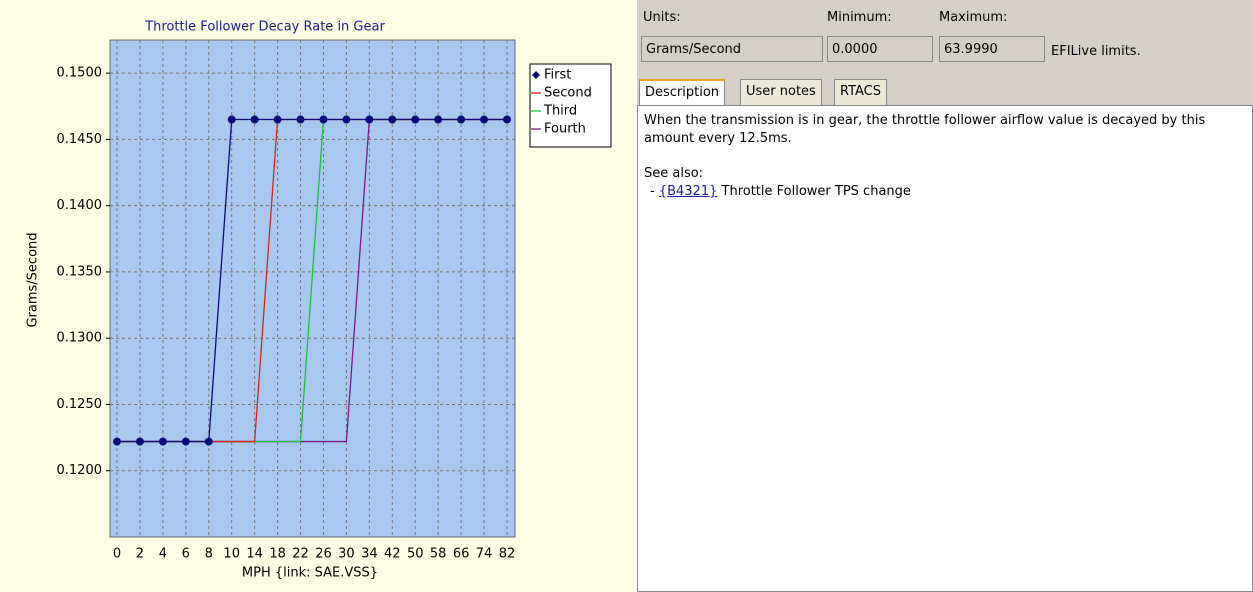 The height and width of the screenshot is (592, 1253). I want to click on legend, so click(570, 105).